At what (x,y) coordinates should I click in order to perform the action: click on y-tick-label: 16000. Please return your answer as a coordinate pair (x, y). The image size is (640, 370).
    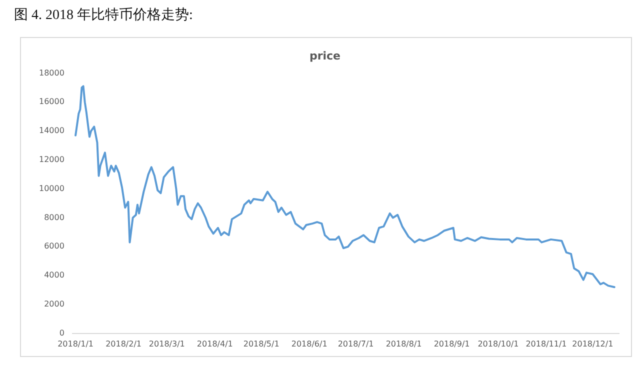
    Looking at the image, I should click on (51, 101).